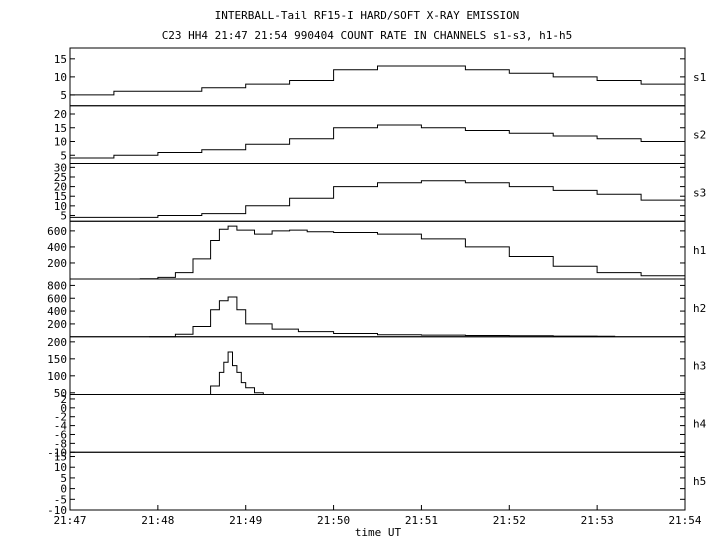 The height and width of the screenshot is (550, 720). Describe the element at coordinates (378, 80) in the screenshot. I see `series-s1` at that location.